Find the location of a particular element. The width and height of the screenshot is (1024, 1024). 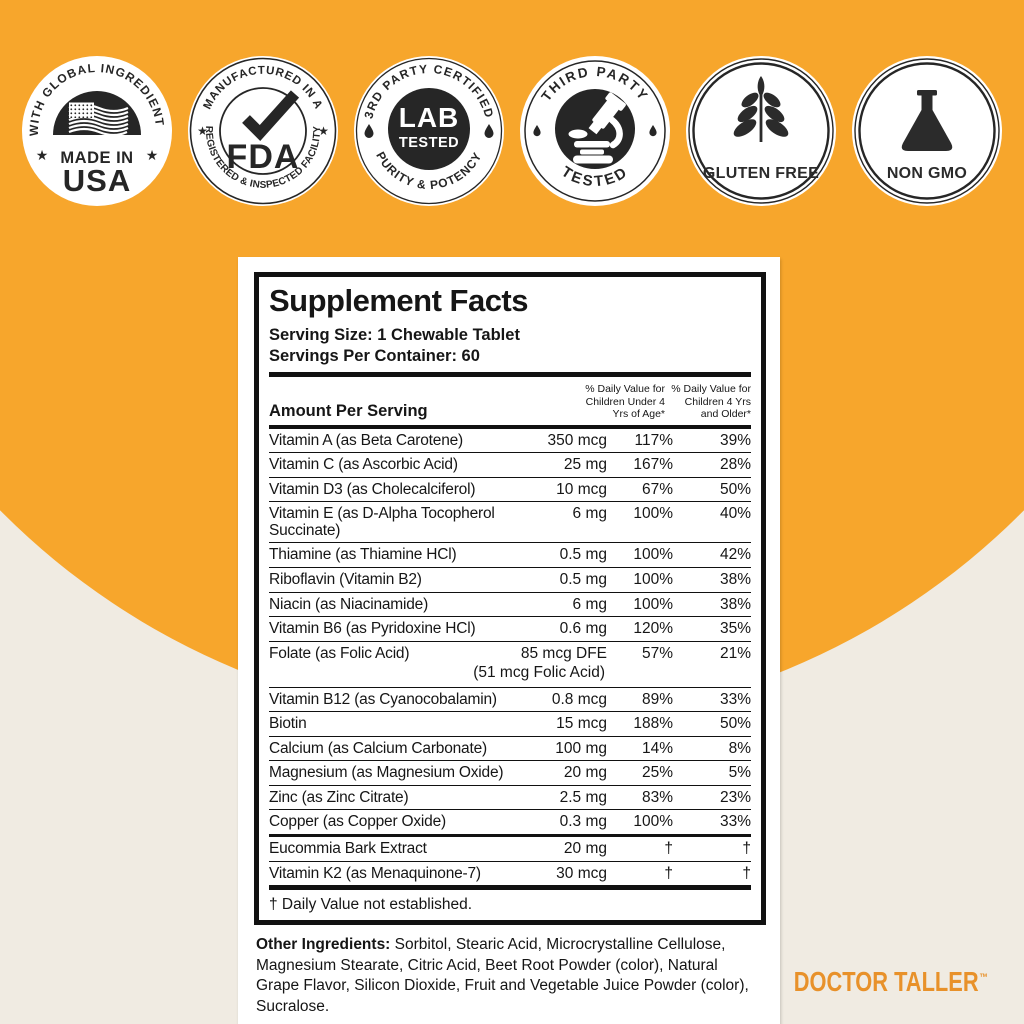

table-row: Vitamin K2 (as Menaquinone-7) 30 mcg † † is located at coordinates (510, 873).